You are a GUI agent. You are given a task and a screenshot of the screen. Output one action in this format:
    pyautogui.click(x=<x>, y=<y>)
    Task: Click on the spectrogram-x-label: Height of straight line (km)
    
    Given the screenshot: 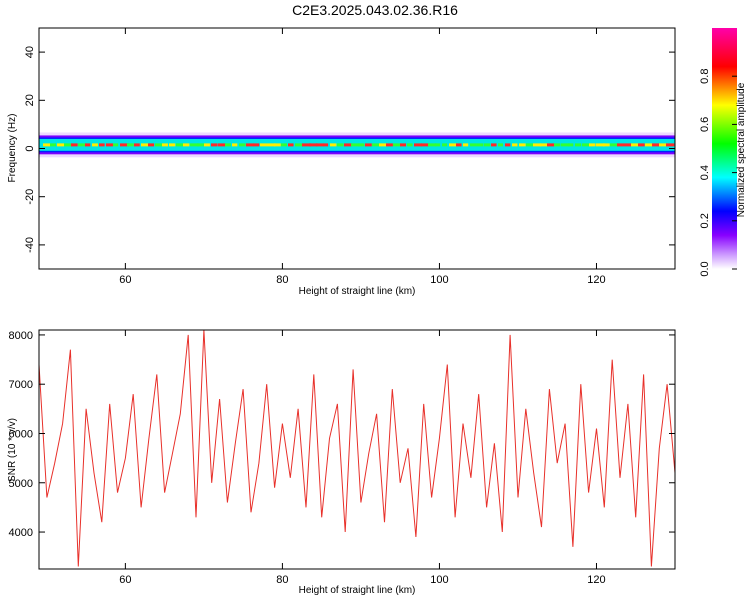 What is the action you would take?
    pyautogui.click(x=357, y=291)
    